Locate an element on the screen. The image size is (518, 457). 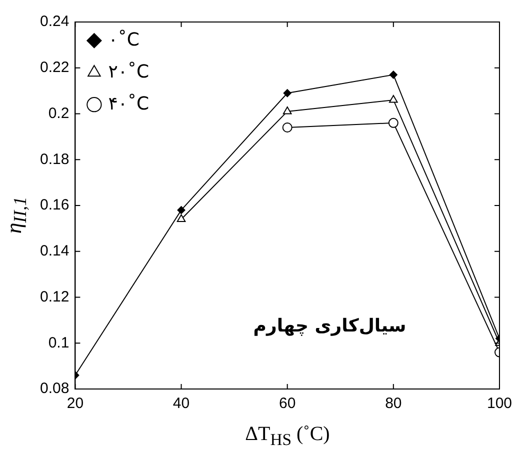
legend-label: ۰˚C is located at coordinates (124, 39).